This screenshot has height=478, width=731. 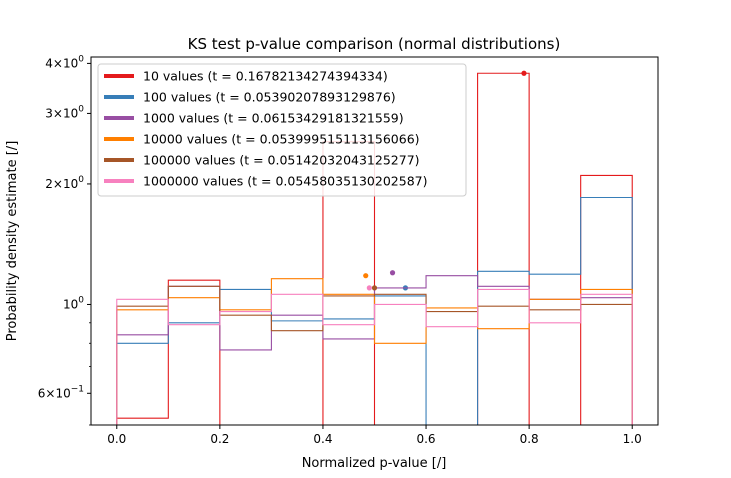 What do you see at coordinates (632, 439) in the screenshot?
I see `x-tick-label: 1.0` at bounding box center [632, 439].